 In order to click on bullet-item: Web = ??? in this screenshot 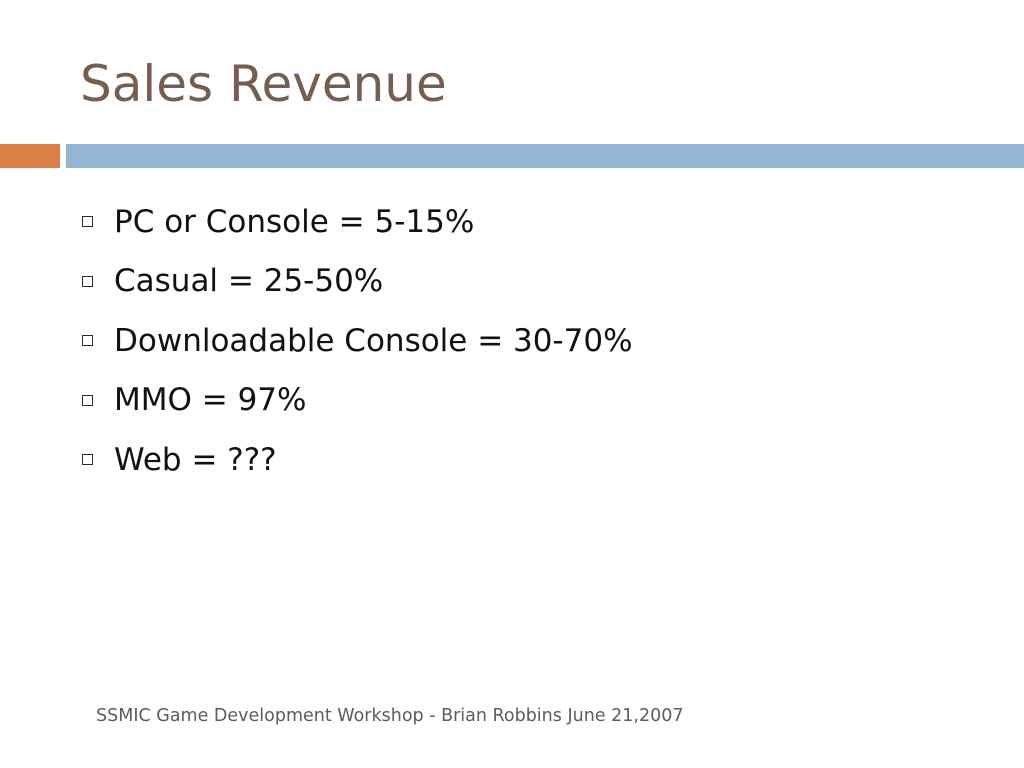, I will do `click(357, 460)`.